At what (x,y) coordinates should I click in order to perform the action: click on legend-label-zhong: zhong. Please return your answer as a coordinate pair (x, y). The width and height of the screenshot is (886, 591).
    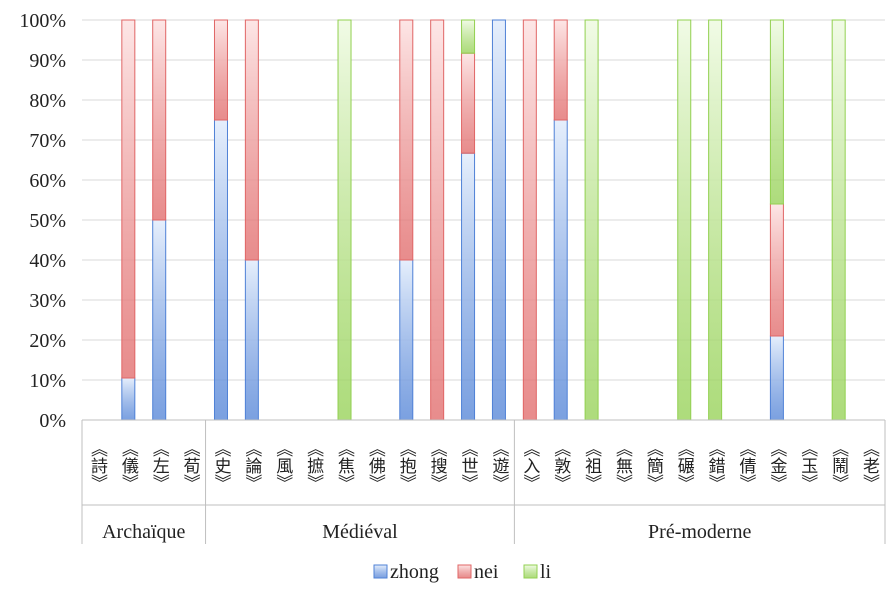
    Looking at the image, I should click on (414, 572).